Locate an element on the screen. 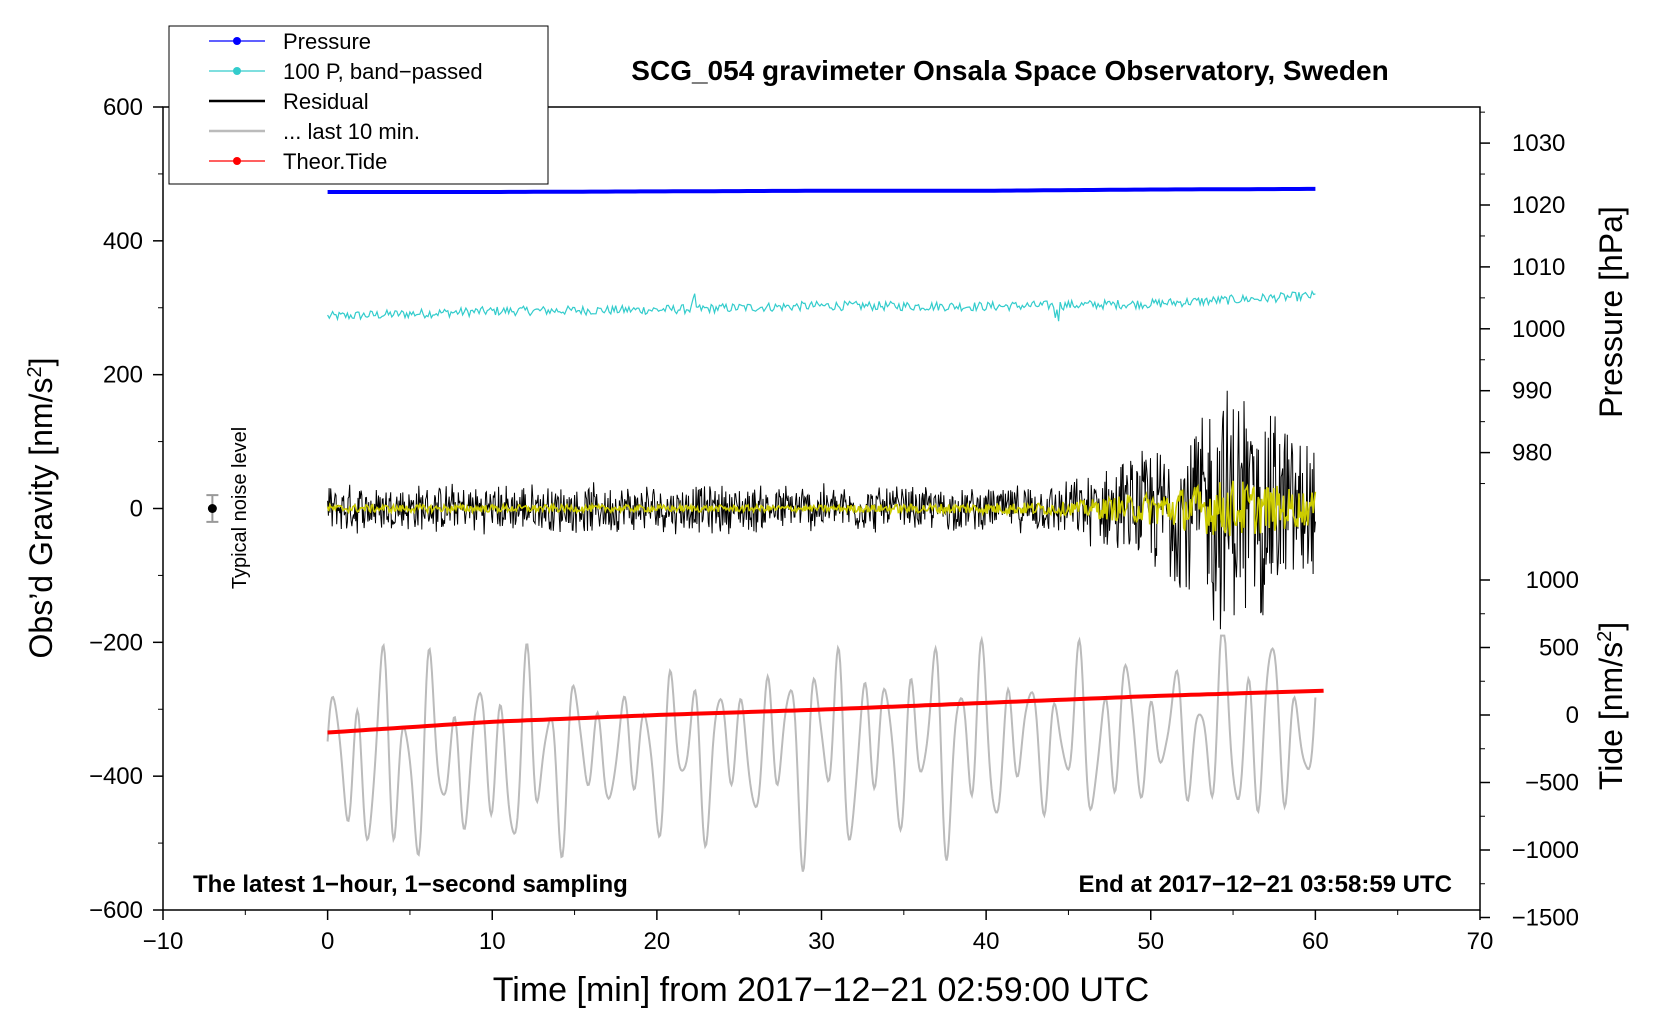  series-residual is located at coordinates (821, 510).